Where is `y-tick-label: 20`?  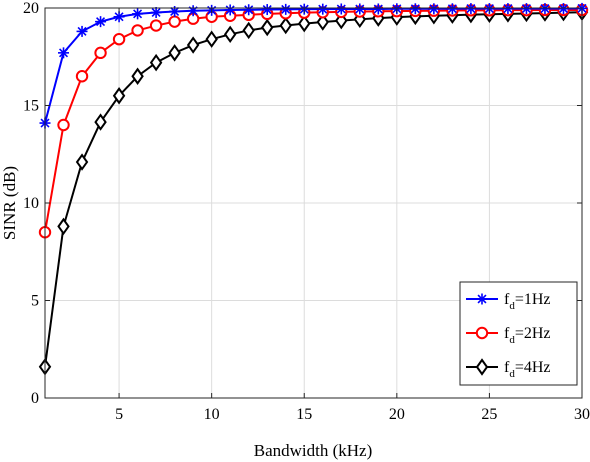 y-tick-label: 20 is located at coordinates (31, 8).